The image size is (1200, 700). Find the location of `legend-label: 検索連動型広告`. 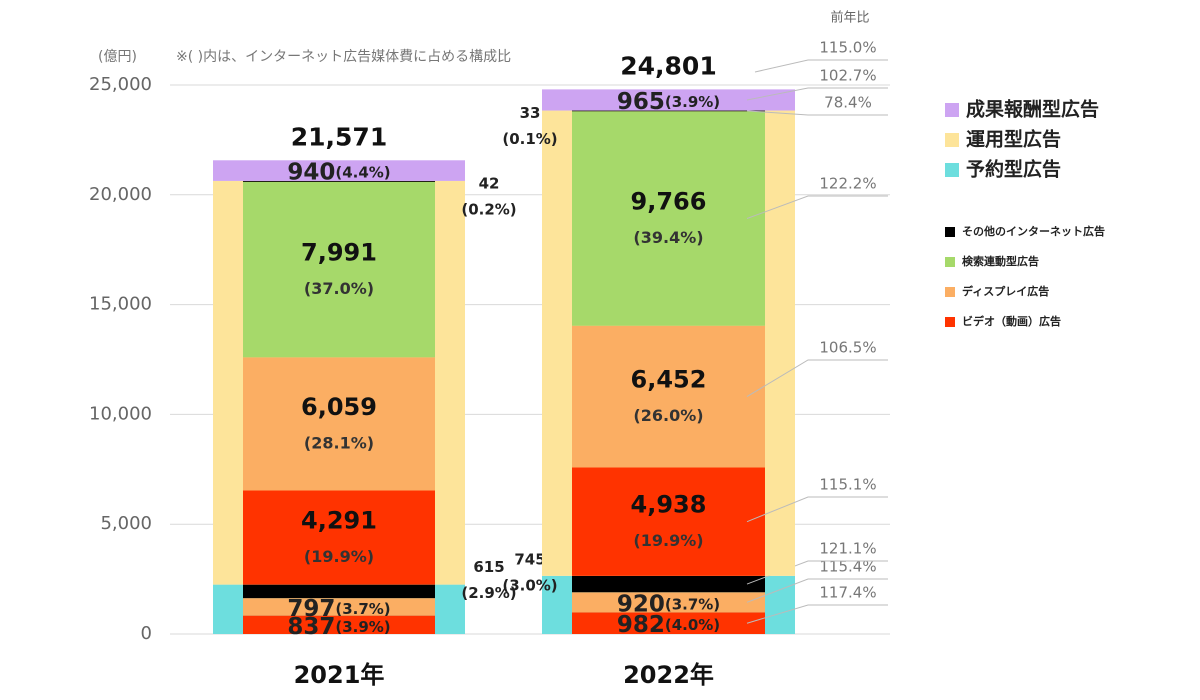

legend-label: 検索連動型広告 is located at coordinates (1000, 261).